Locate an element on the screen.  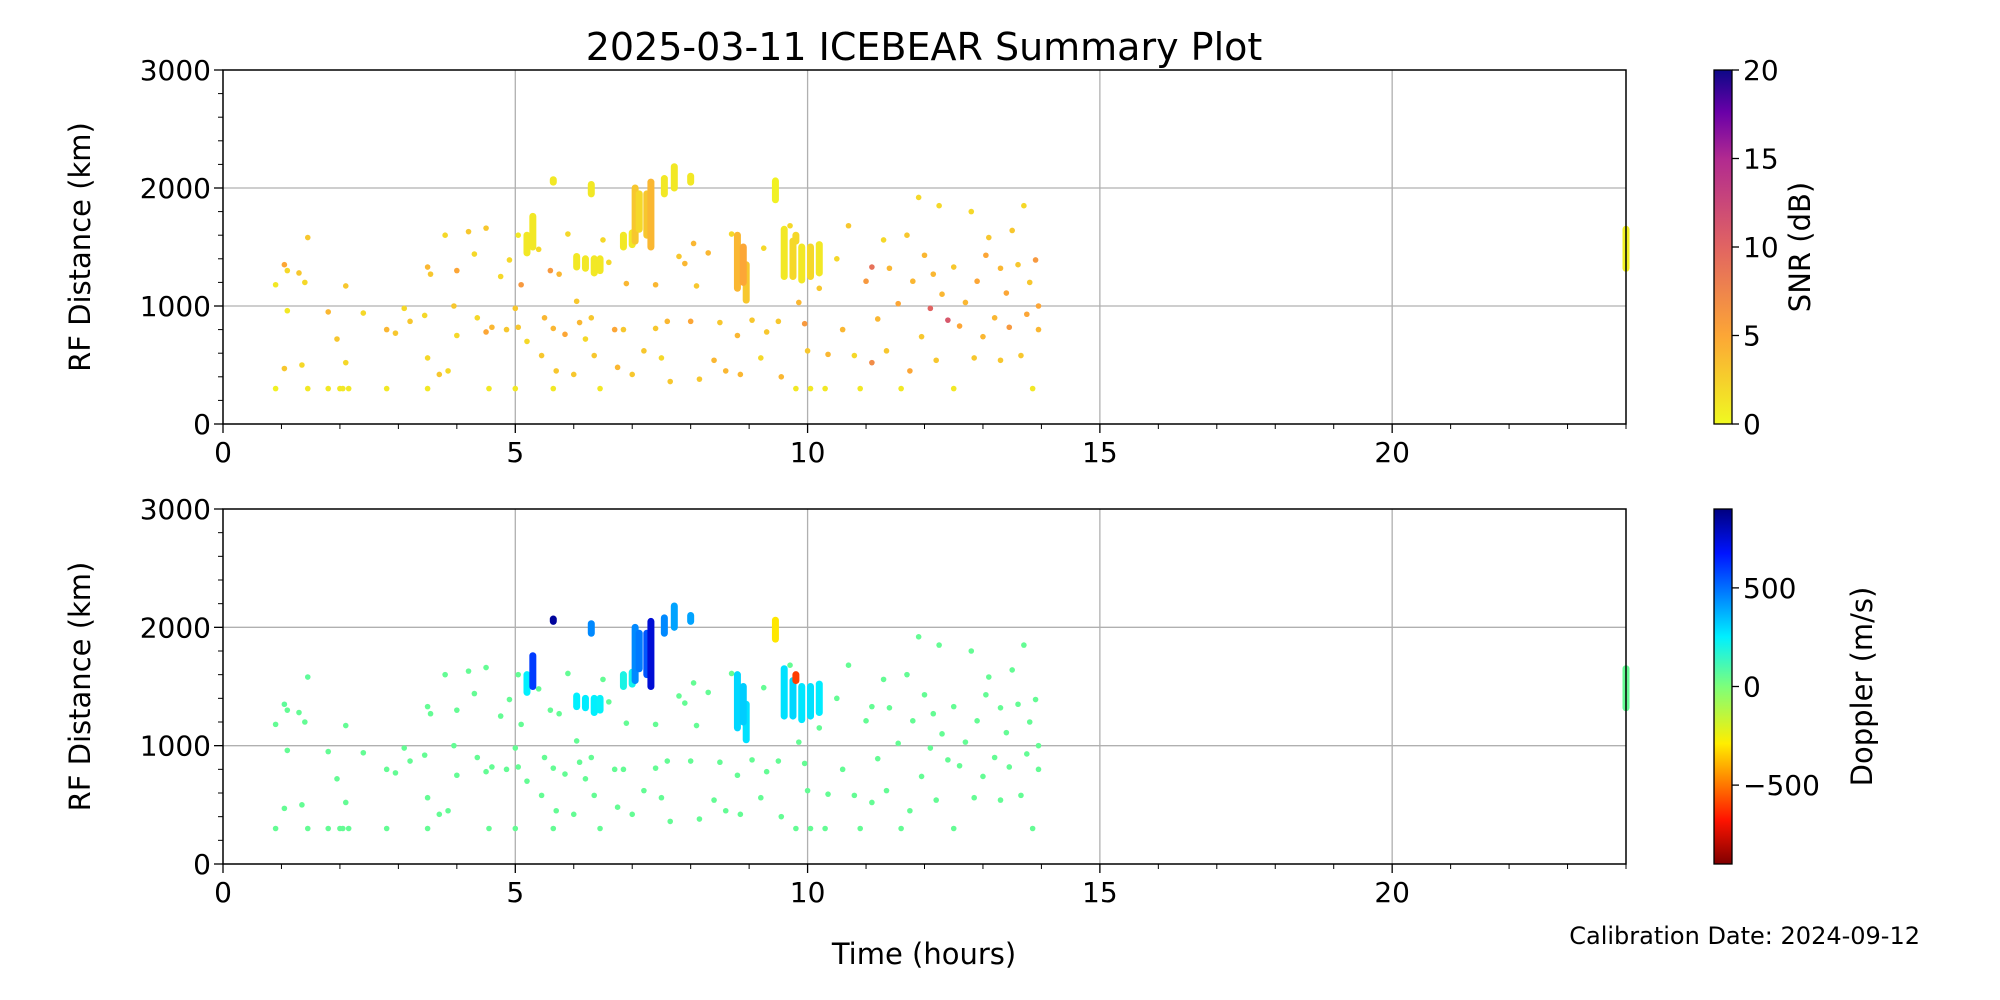
x-tick-label: 0 is located at coordinates (223, 892).